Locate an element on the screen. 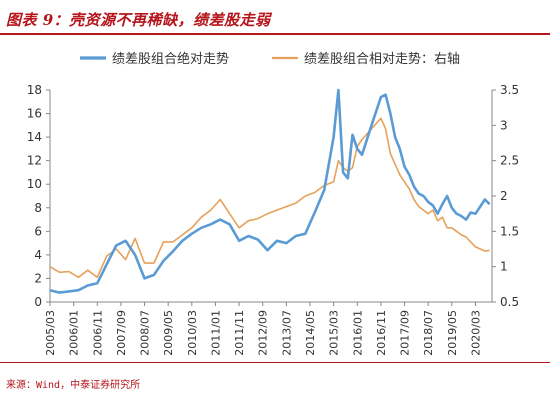 This screenshot has height=400, width=550. y-left-tick-label: 2 is located at coordinates (38, 278).